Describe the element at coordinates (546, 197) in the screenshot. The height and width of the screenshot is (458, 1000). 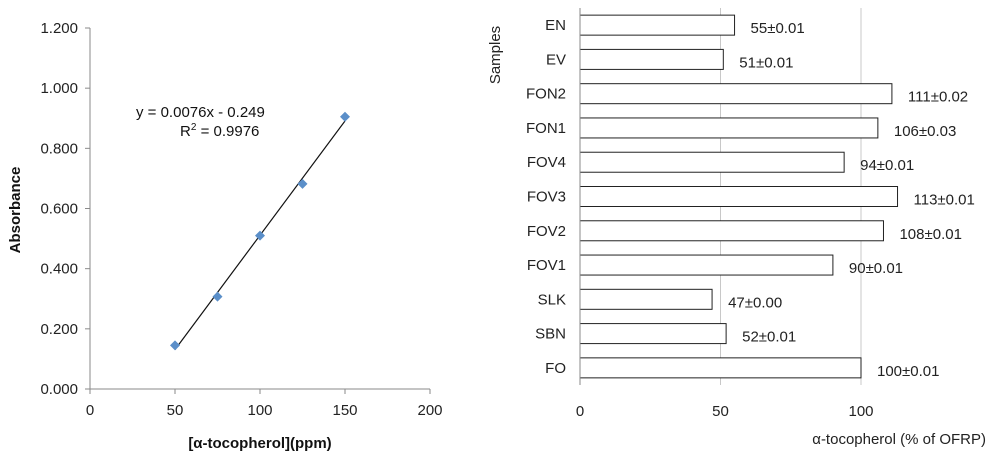
I see `category-label: FOV3` at that location.